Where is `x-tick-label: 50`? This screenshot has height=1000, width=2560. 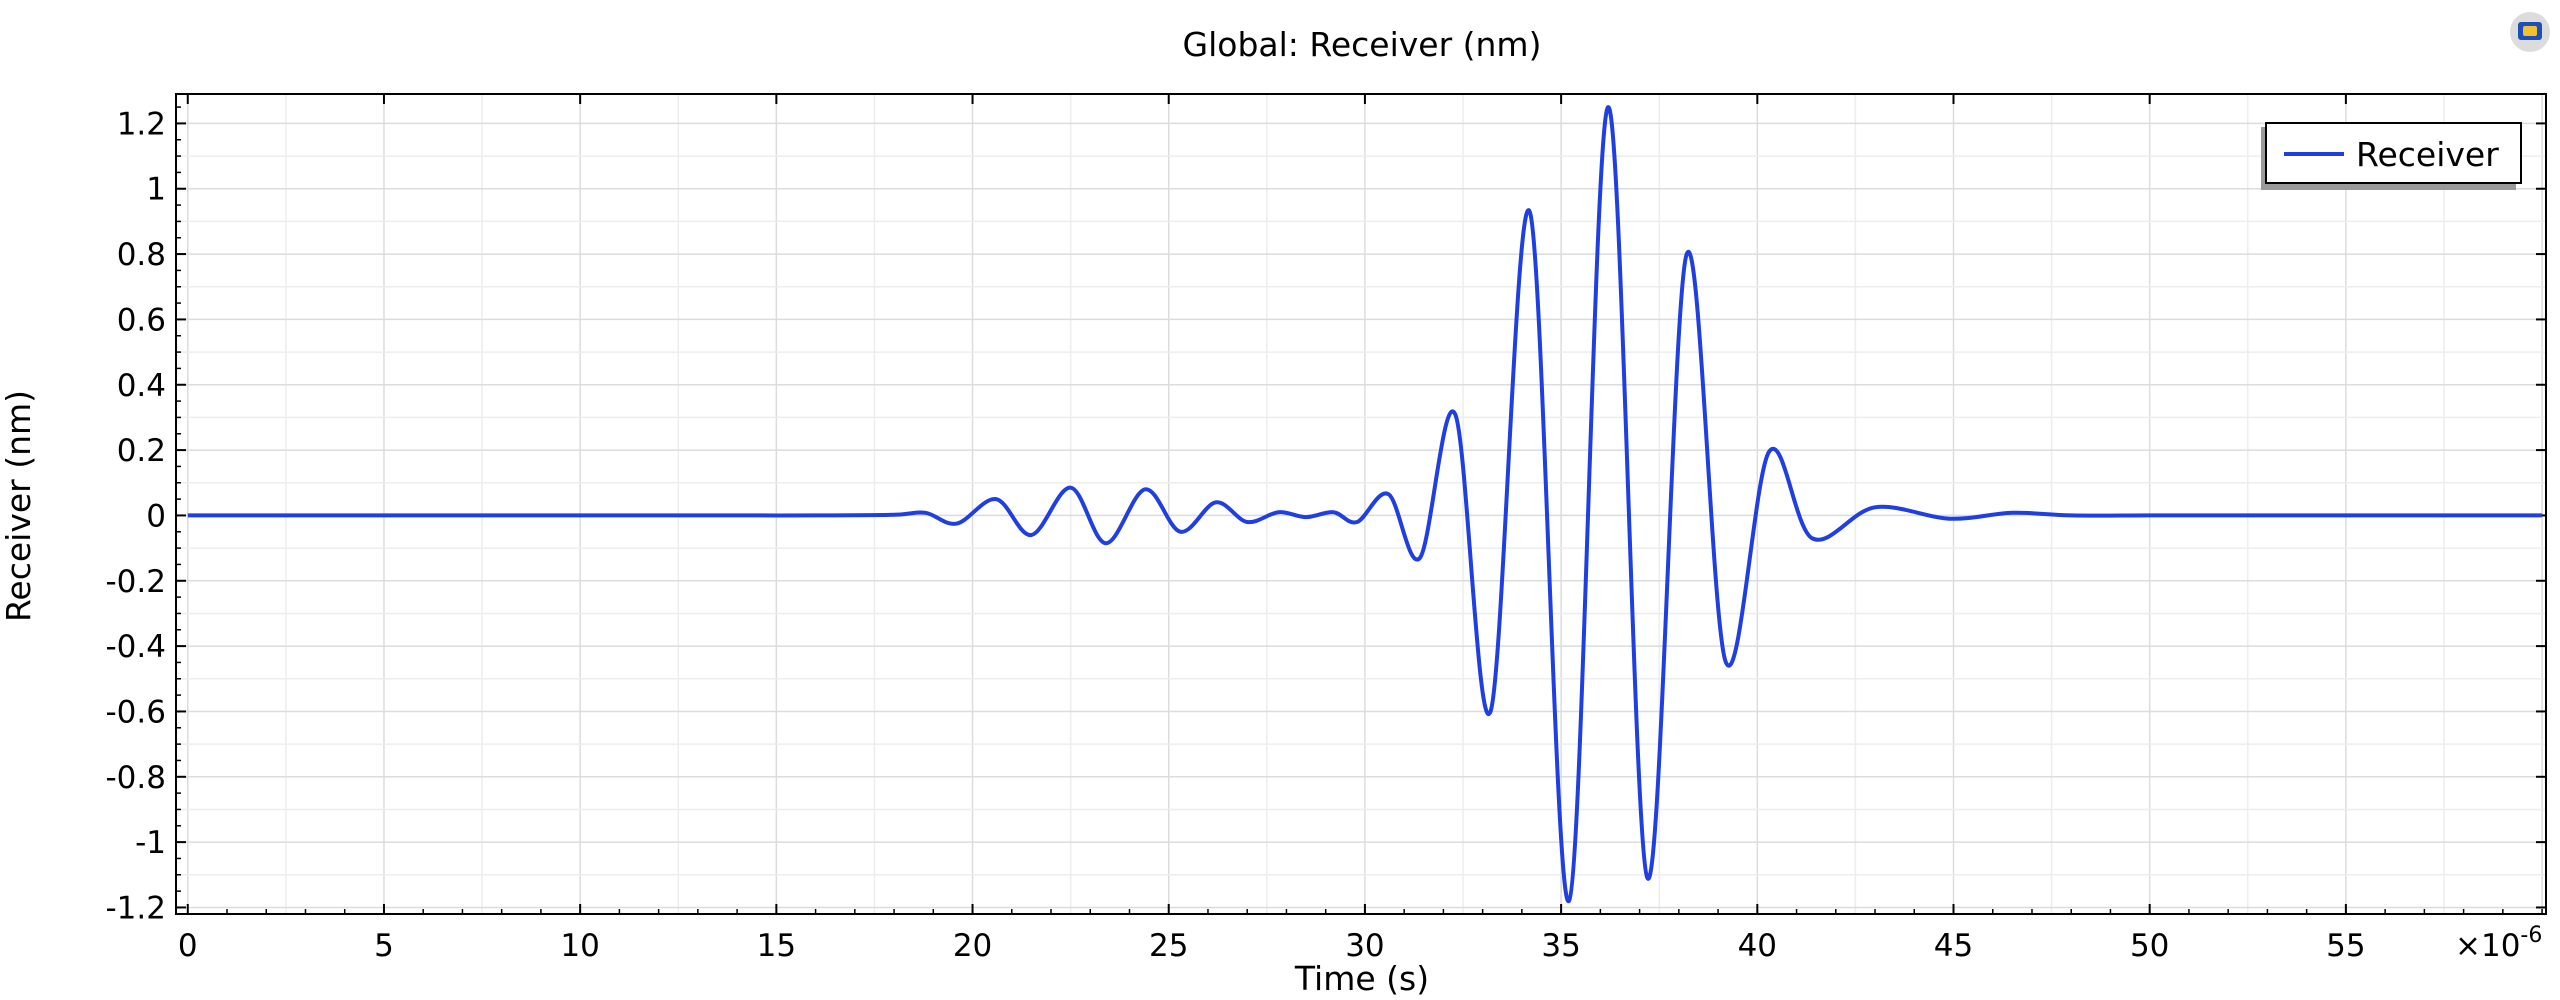 x-tick-label: 50 is located at coordinates (2149, 946).